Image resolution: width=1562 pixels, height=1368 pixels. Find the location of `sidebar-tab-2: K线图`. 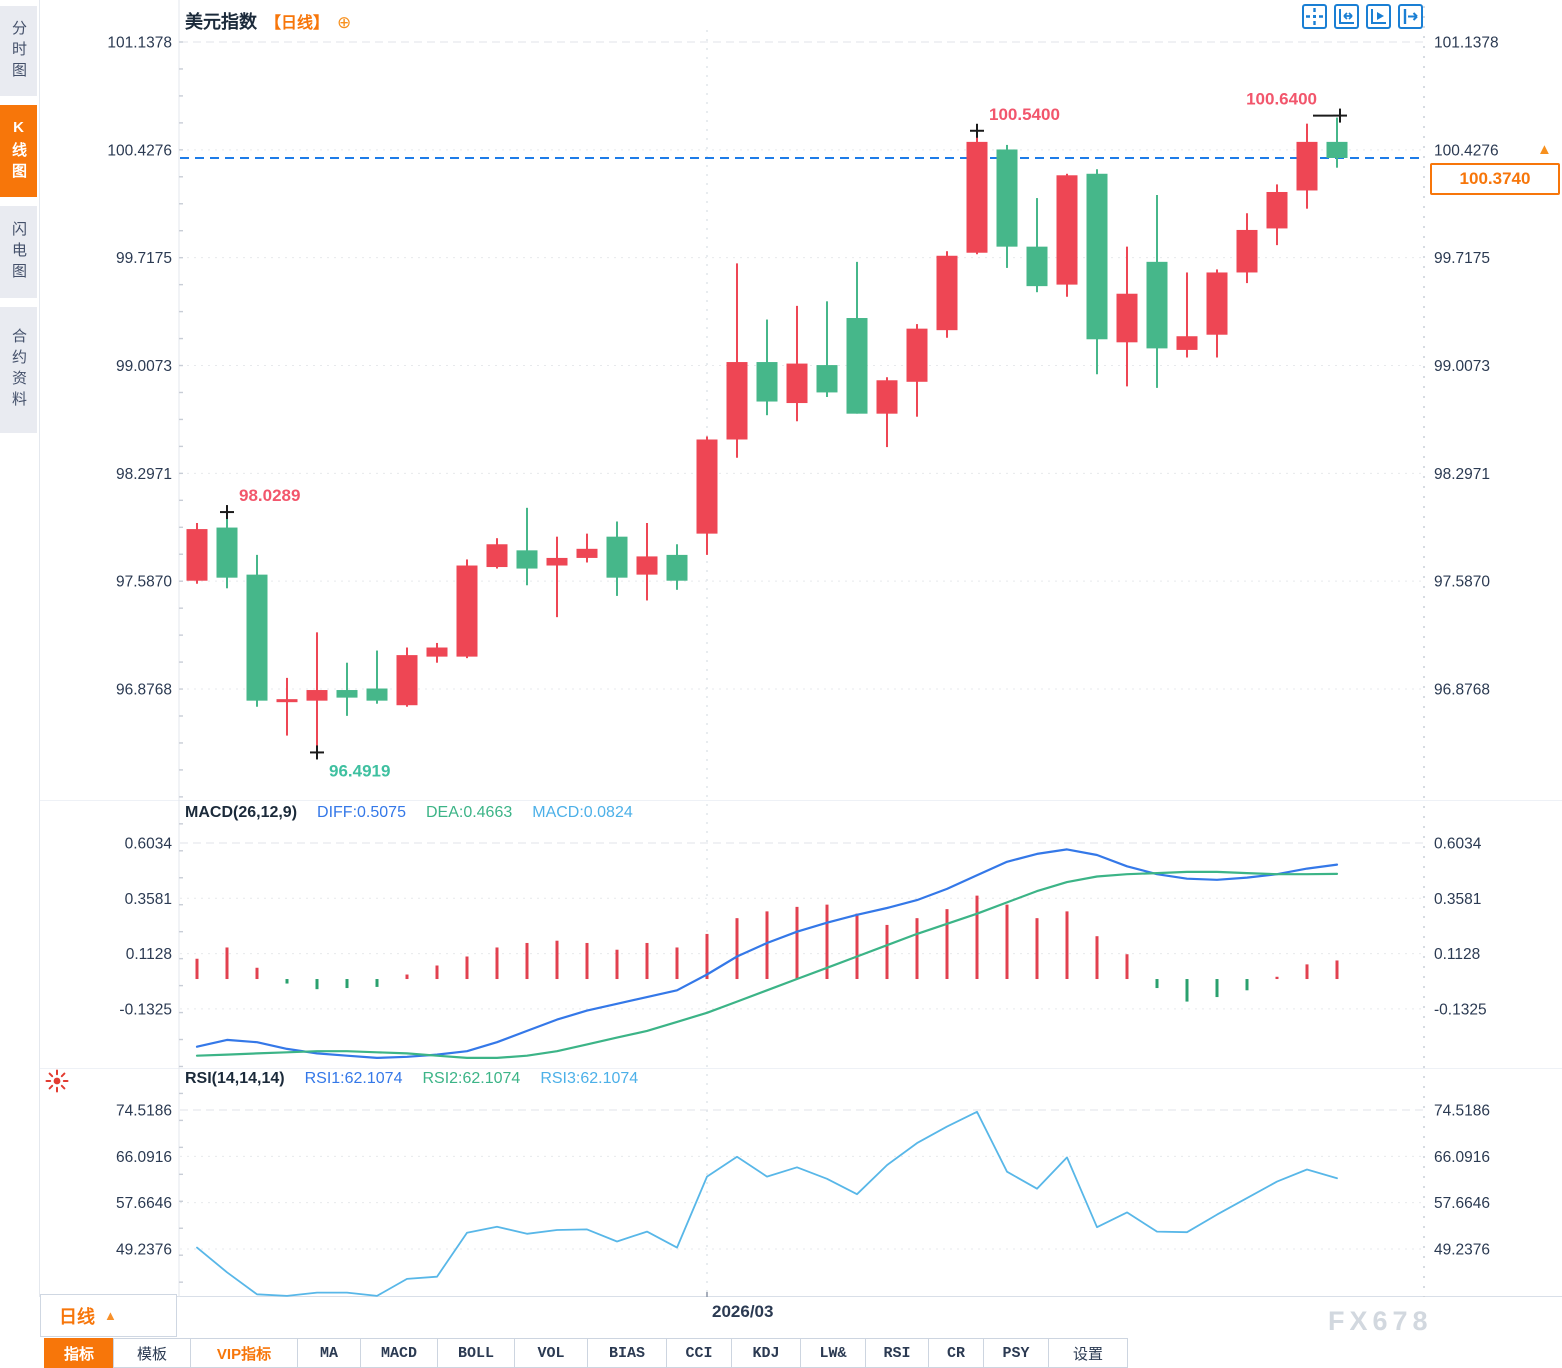

sidebar-tab-2: K线图 is located at coordinates (18, 151).